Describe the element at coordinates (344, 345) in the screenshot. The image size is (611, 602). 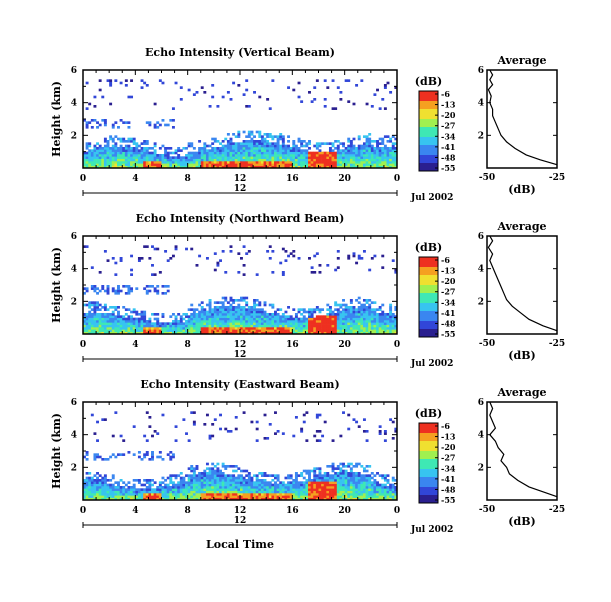
I see `x-tick-label: 20` at that location.